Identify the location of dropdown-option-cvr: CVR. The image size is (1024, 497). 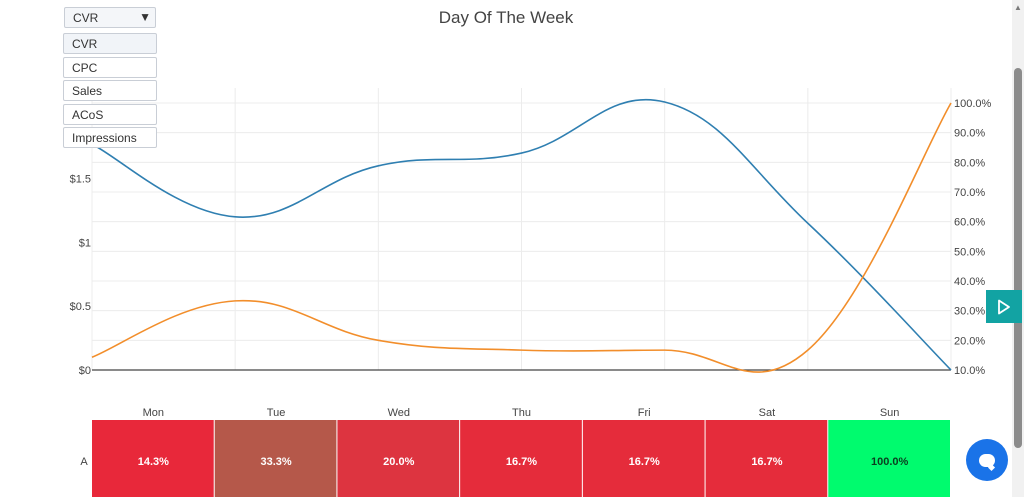
(110, 43).